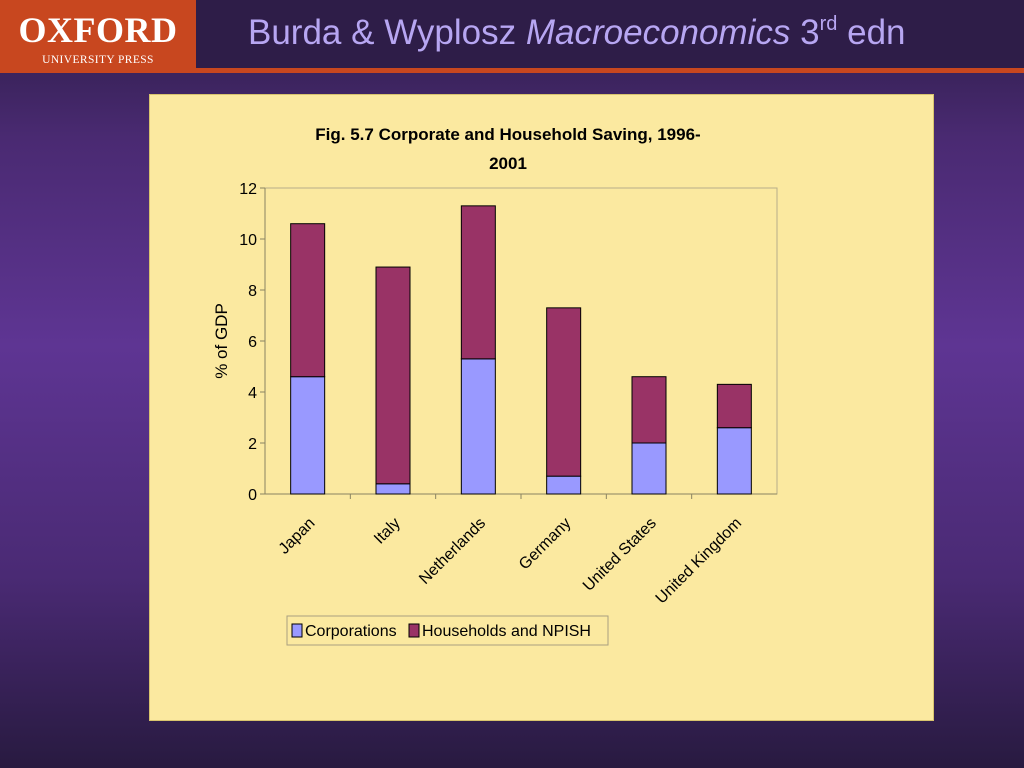  What do you see at coordinates (351, 631) in the screenshot?
I see `legend-label-corporations: Corporations` at bounding box center [351, 631].